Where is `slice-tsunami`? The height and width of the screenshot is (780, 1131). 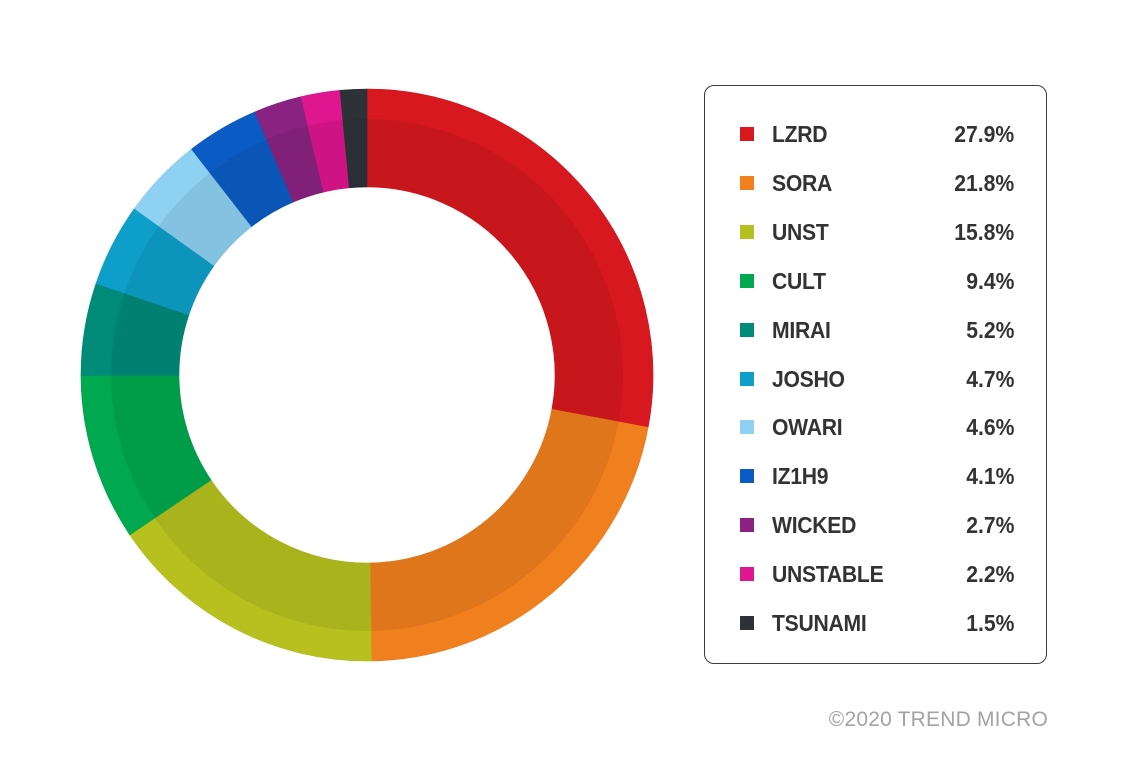
slice-tsunami is located at coordinates (353, 138).